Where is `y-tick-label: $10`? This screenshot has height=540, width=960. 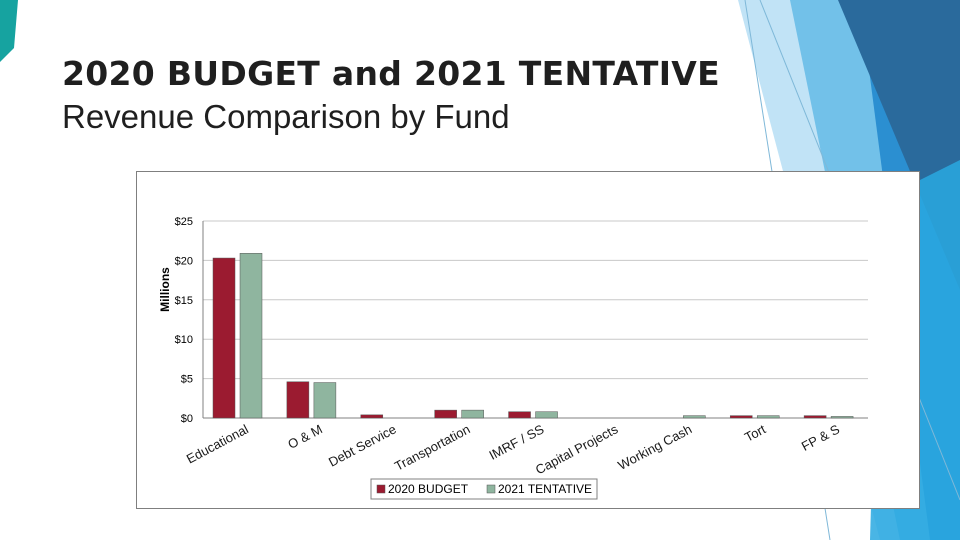 y-tick-label: $10 is located at coordinates (184, 340).